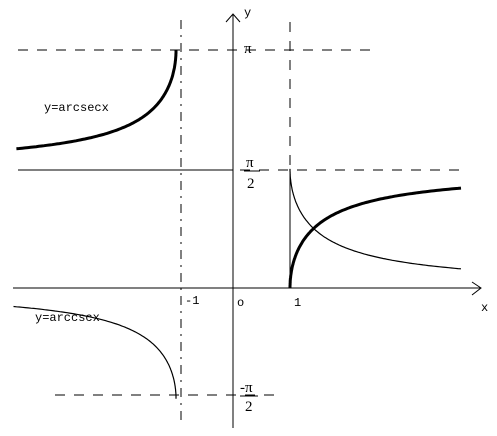  What do you see at coordinates (246, 388) in the screenshot?
I see `y-tick-label: -π` at bounding box center [246, 388].